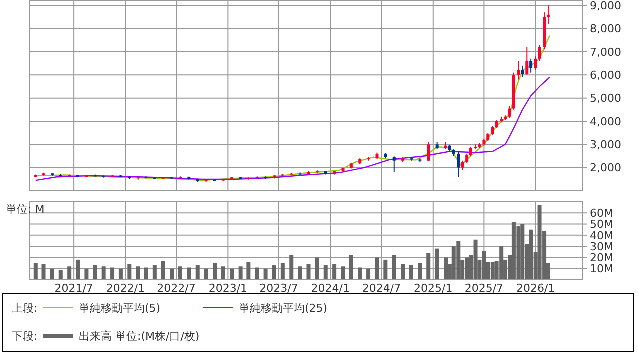  What do you see at coordinates (606, 52) in the screenshot?
I see `y-tick-label: 7,000` at bounding box center [606, 52].